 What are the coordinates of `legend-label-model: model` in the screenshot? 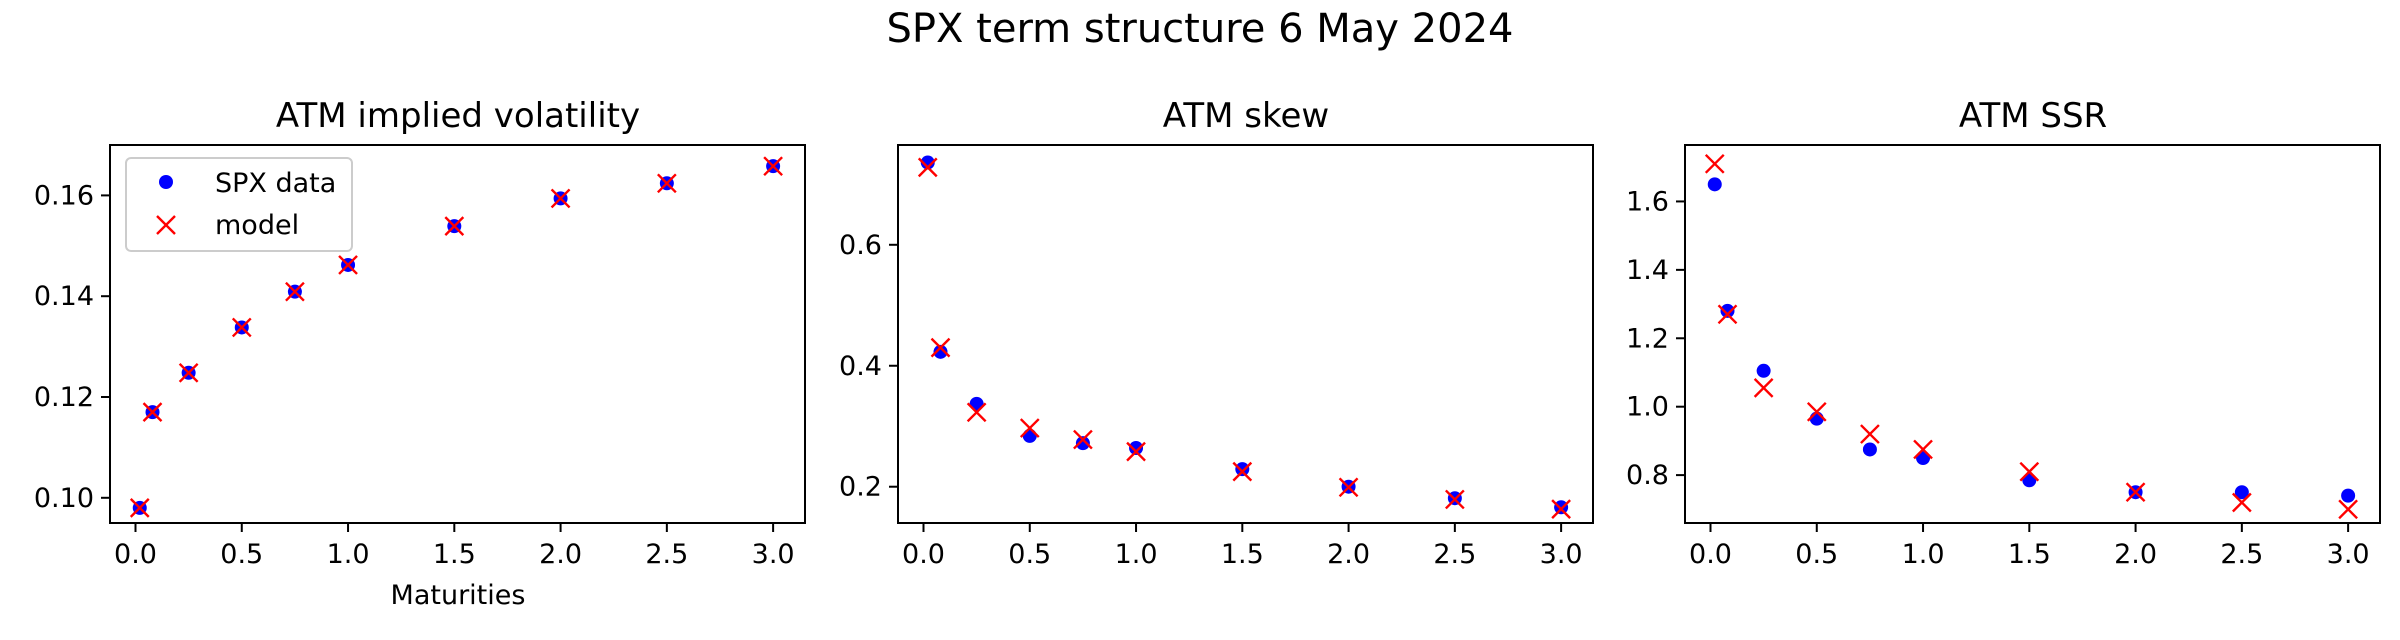 It's located at (257, 225).